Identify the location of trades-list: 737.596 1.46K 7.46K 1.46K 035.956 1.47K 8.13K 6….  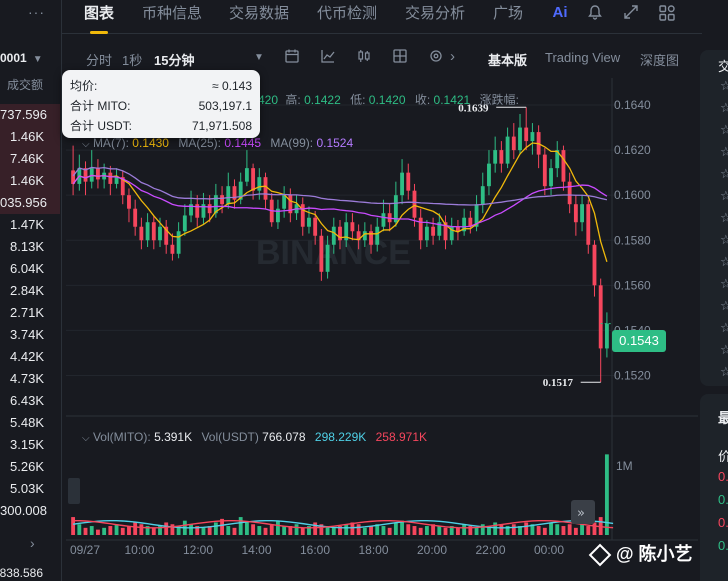
(30, 313).